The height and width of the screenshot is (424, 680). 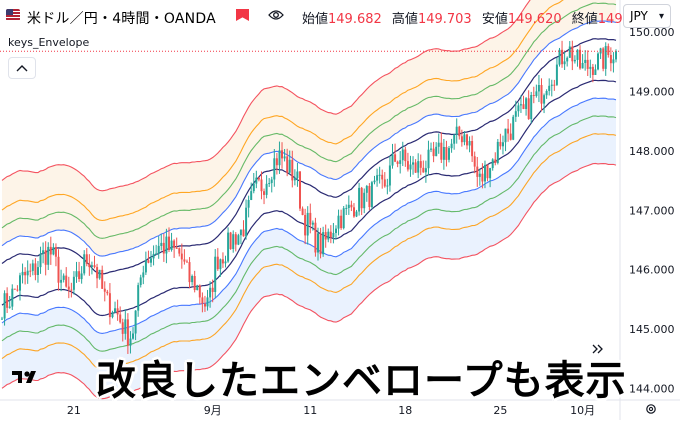 What do you see at coordinates (647, 16) in the screenshot?
I see `currency-select: JPY ▾` at bounding box center [647, 16].